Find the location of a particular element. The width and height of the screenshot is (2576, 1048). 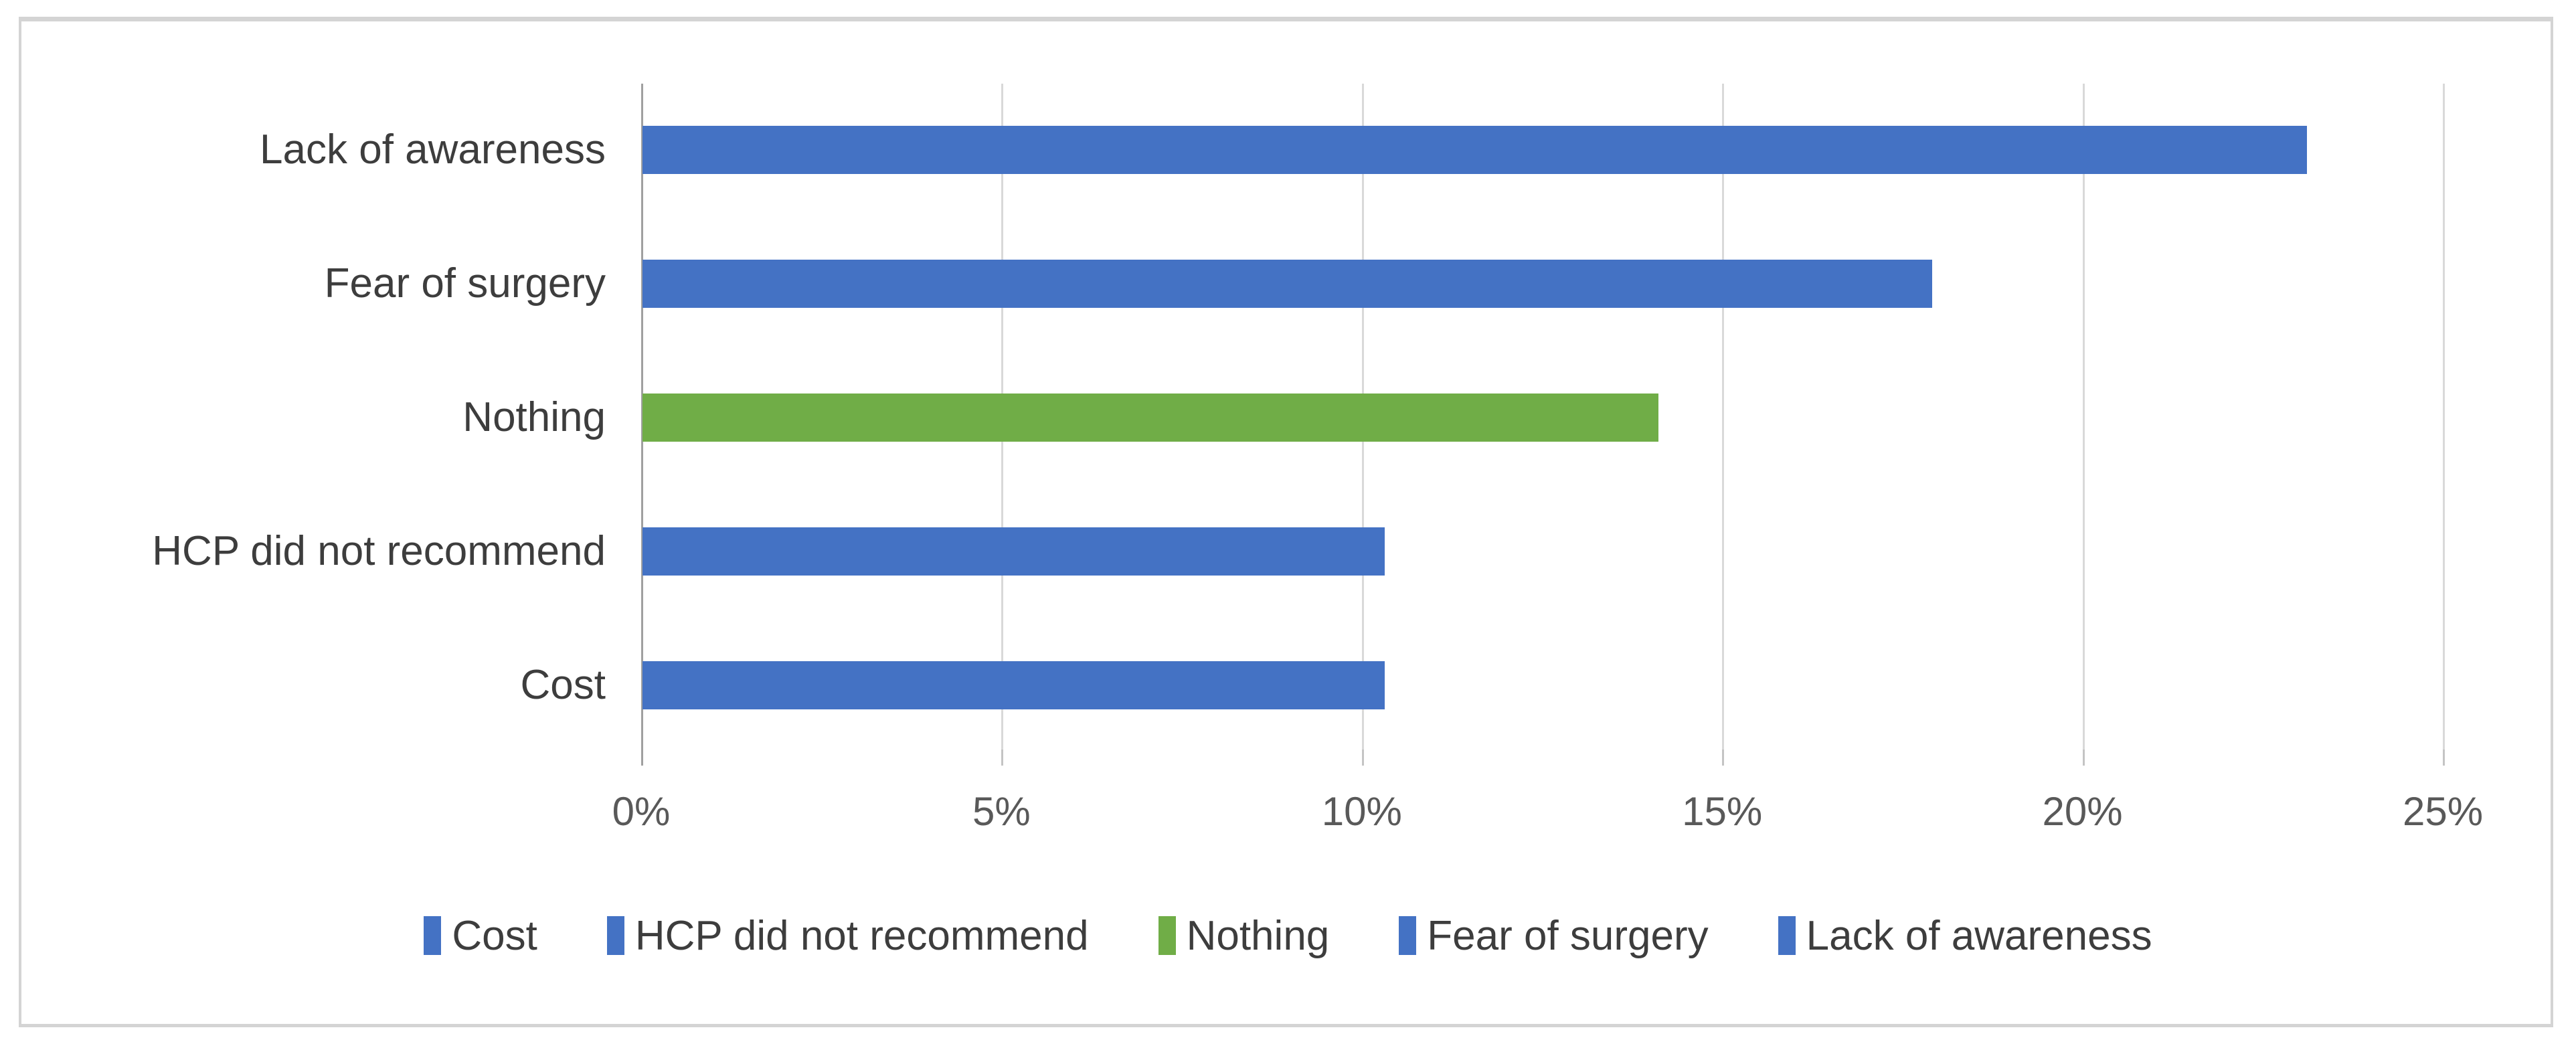

axis-tick-10% is located at coordinates (1362, 758).